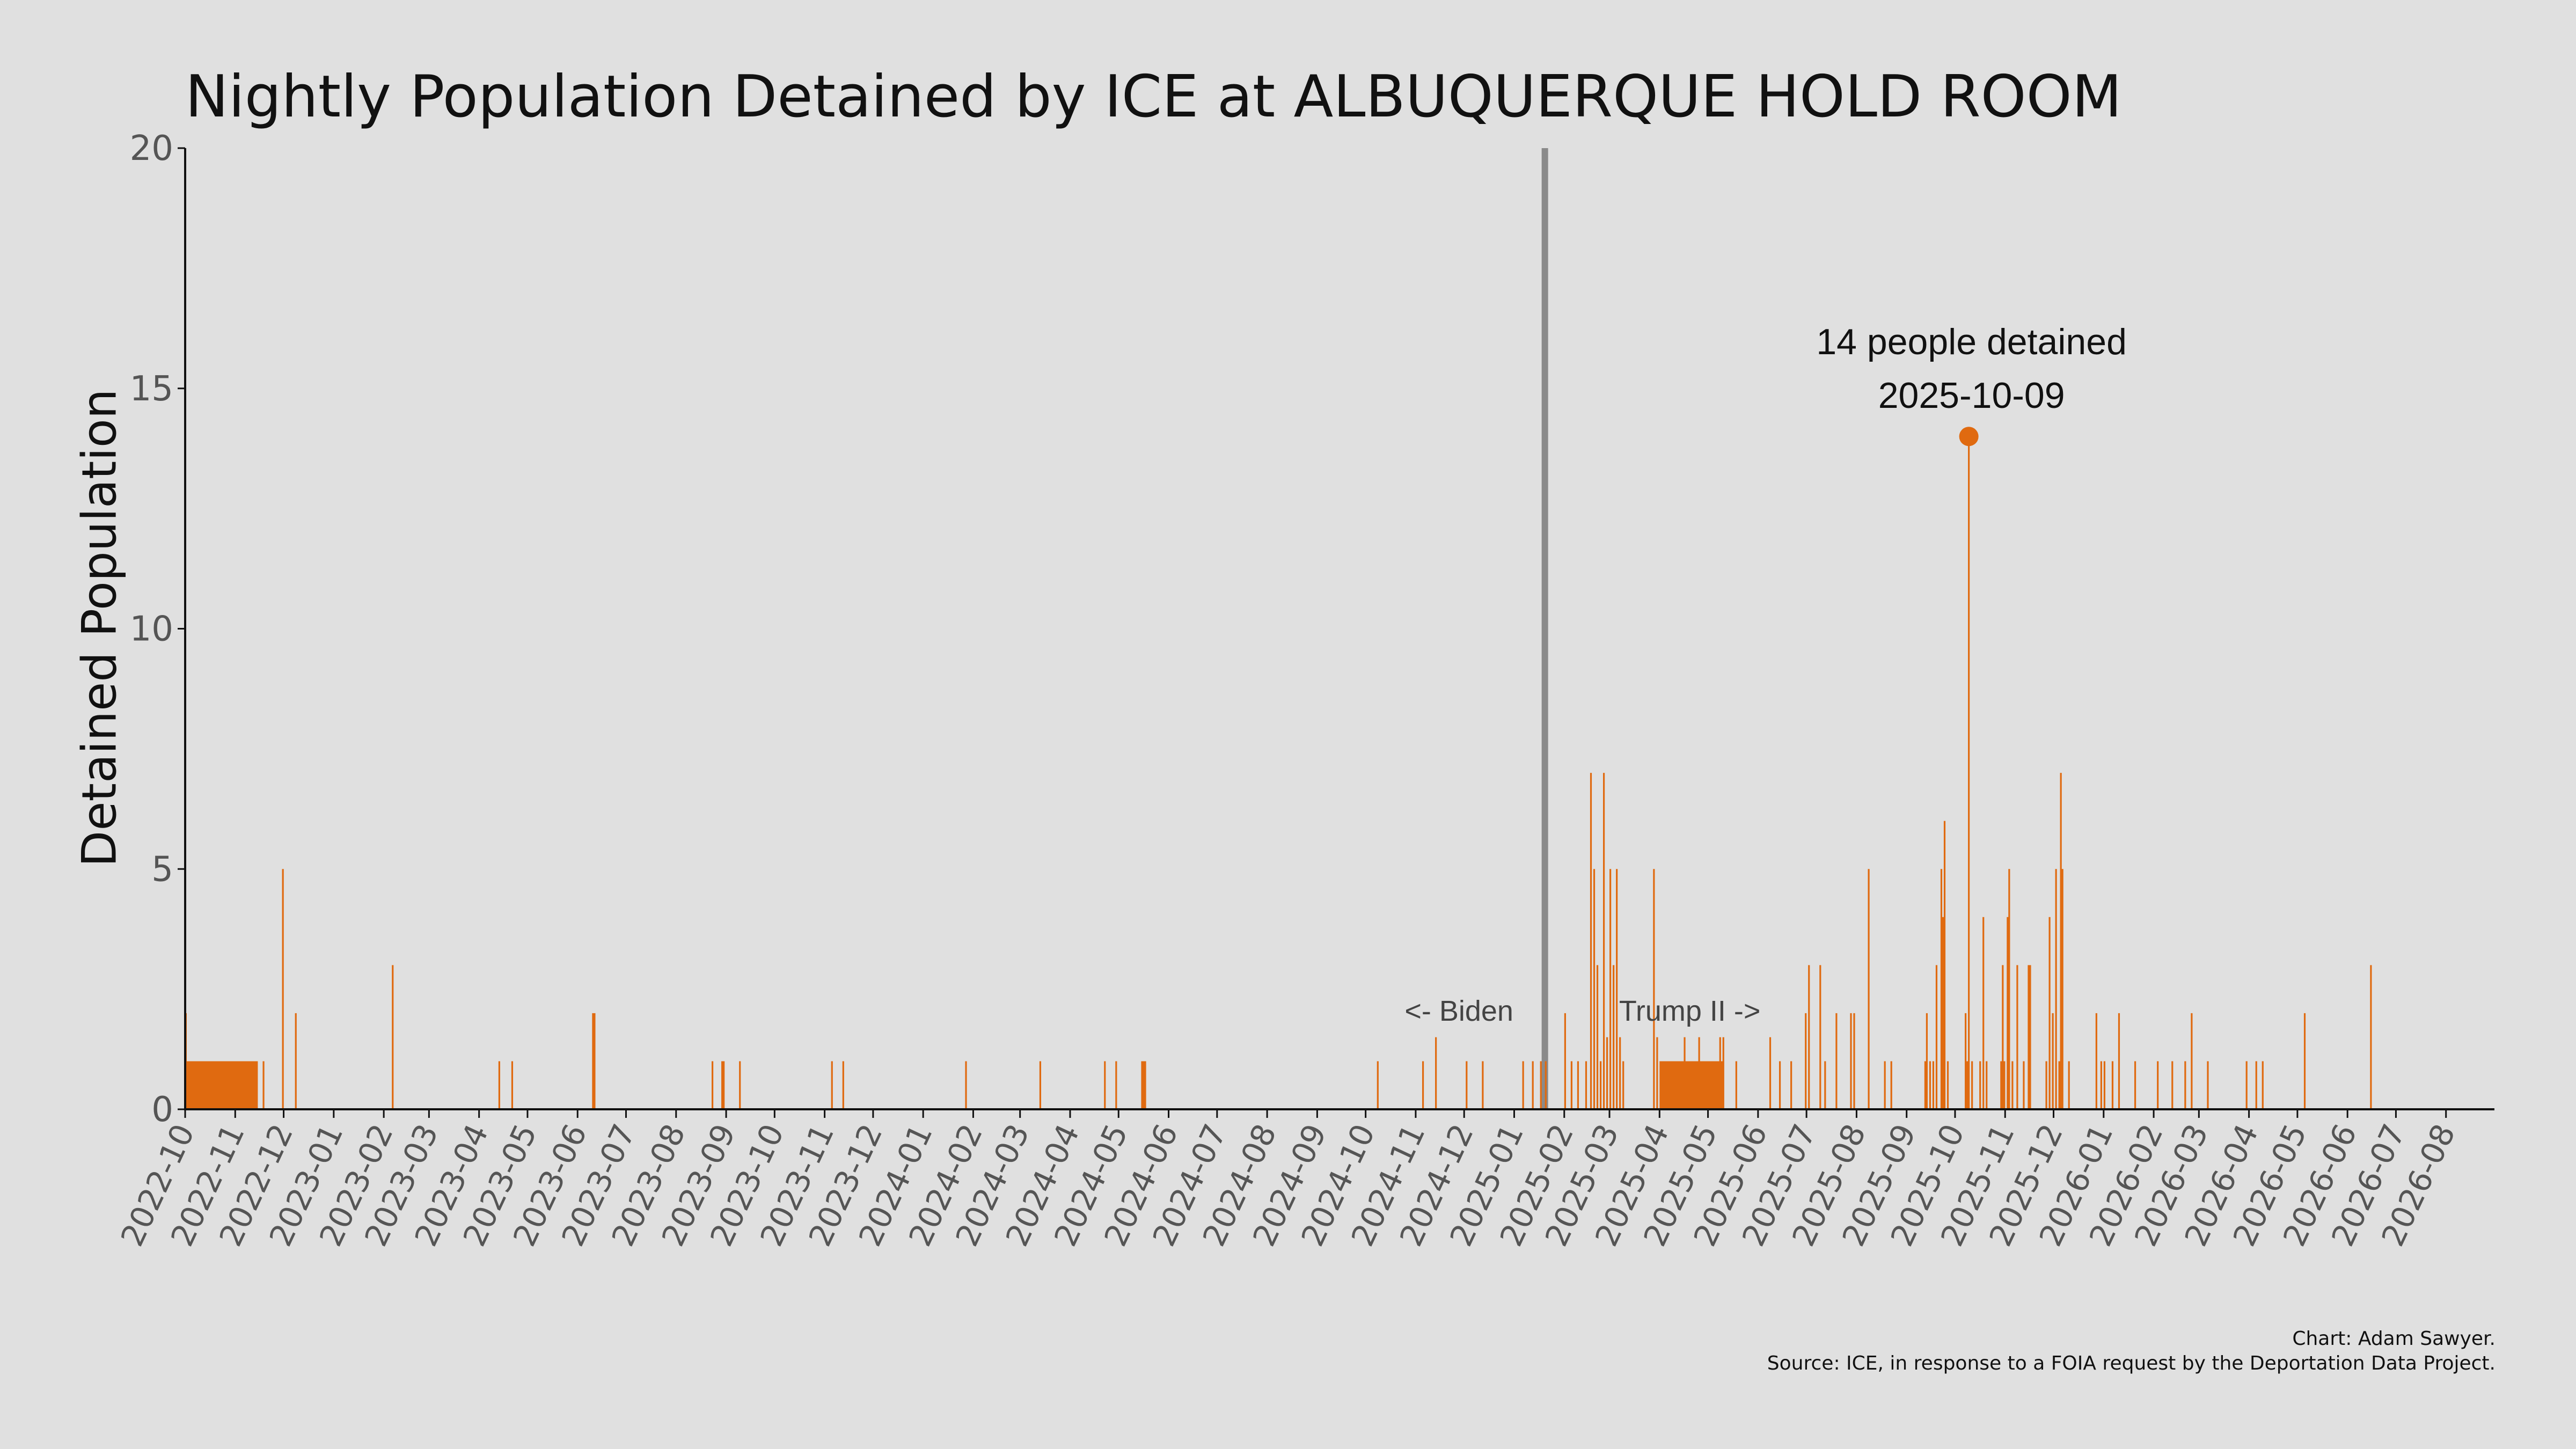 The image size is (2576, 1449). I want to click on peak-label-count: 14 people detained, so click(1971, 341).